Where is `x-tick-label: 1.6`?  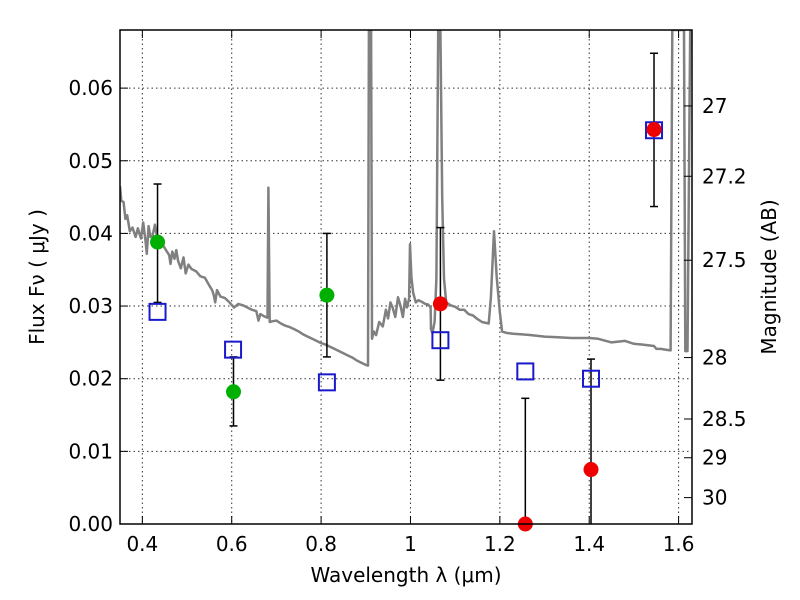
x-tick-label: 1.6 is located at coordinates (679, 544).